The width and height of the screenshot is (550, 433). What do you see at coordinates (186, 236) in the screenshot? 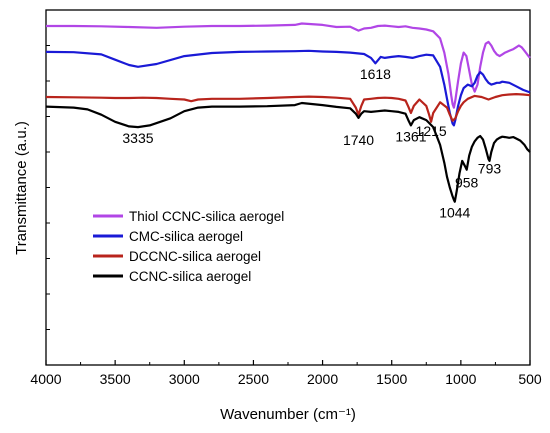
I see `legend-label-cmc-silica-aerogel: CMC-silica aerogel` at bounding box center [186, 236].